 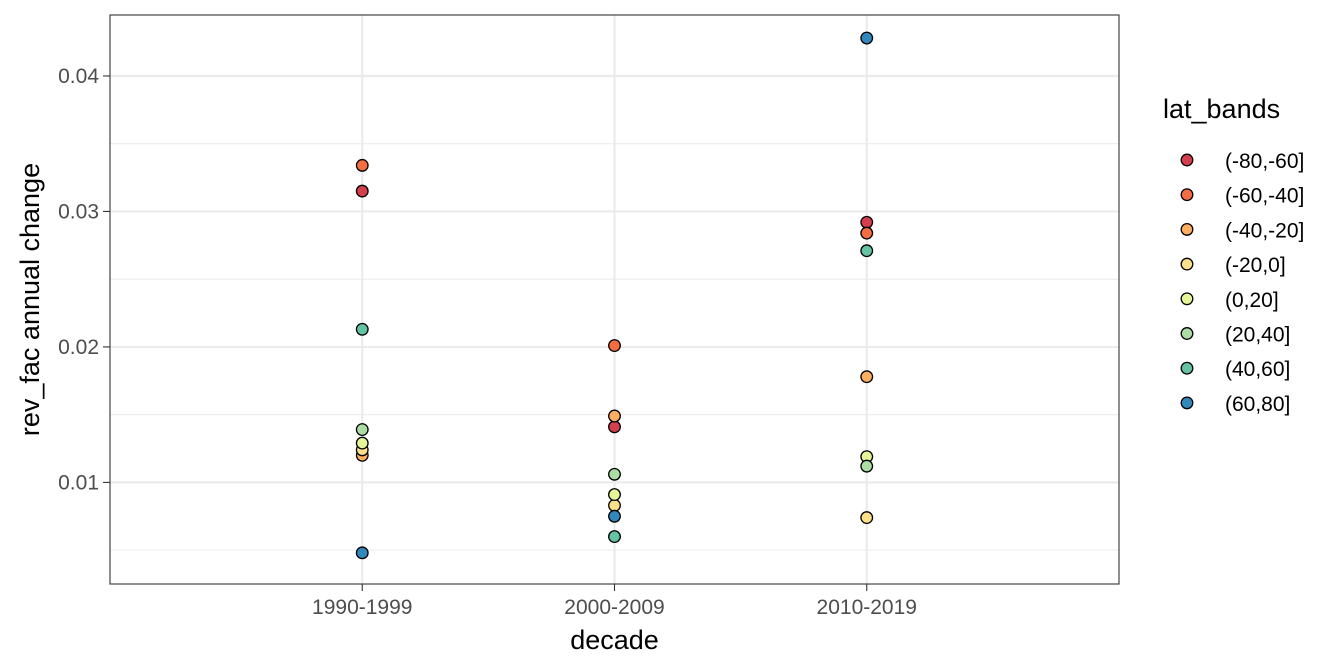 I want to click on legend-label: (-60,-40], so click(x=1264, y=196).